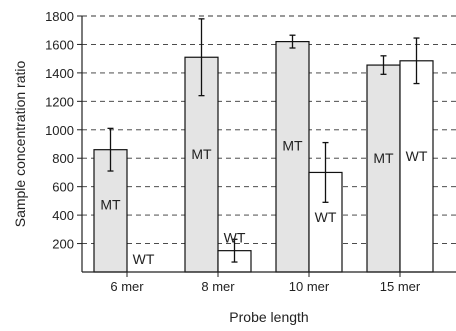 The width and height of the screenshot is (456, 331). What do you see at coordinates (59, 130) in the screenshot?
I see `y-tick-label: 1000` at bounding box center [59, 130].